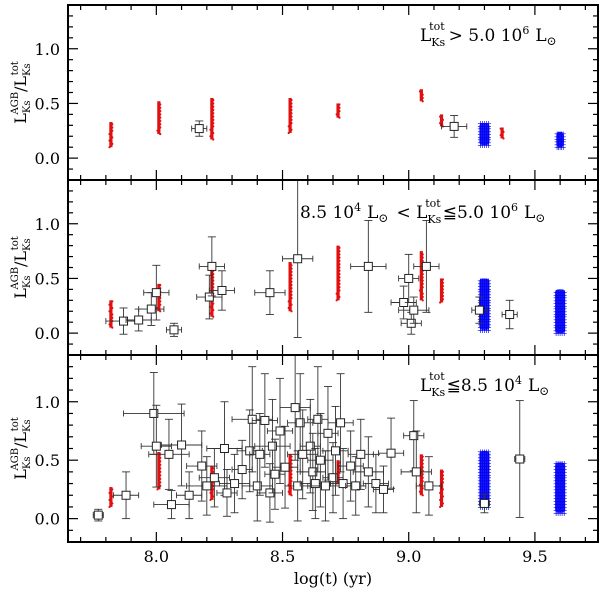 The width and height of the screenshot is (600, 589). Describe the element at coordinates (408, 556) in the screenshot. I see `x-tick-label: 9.0` at that location.